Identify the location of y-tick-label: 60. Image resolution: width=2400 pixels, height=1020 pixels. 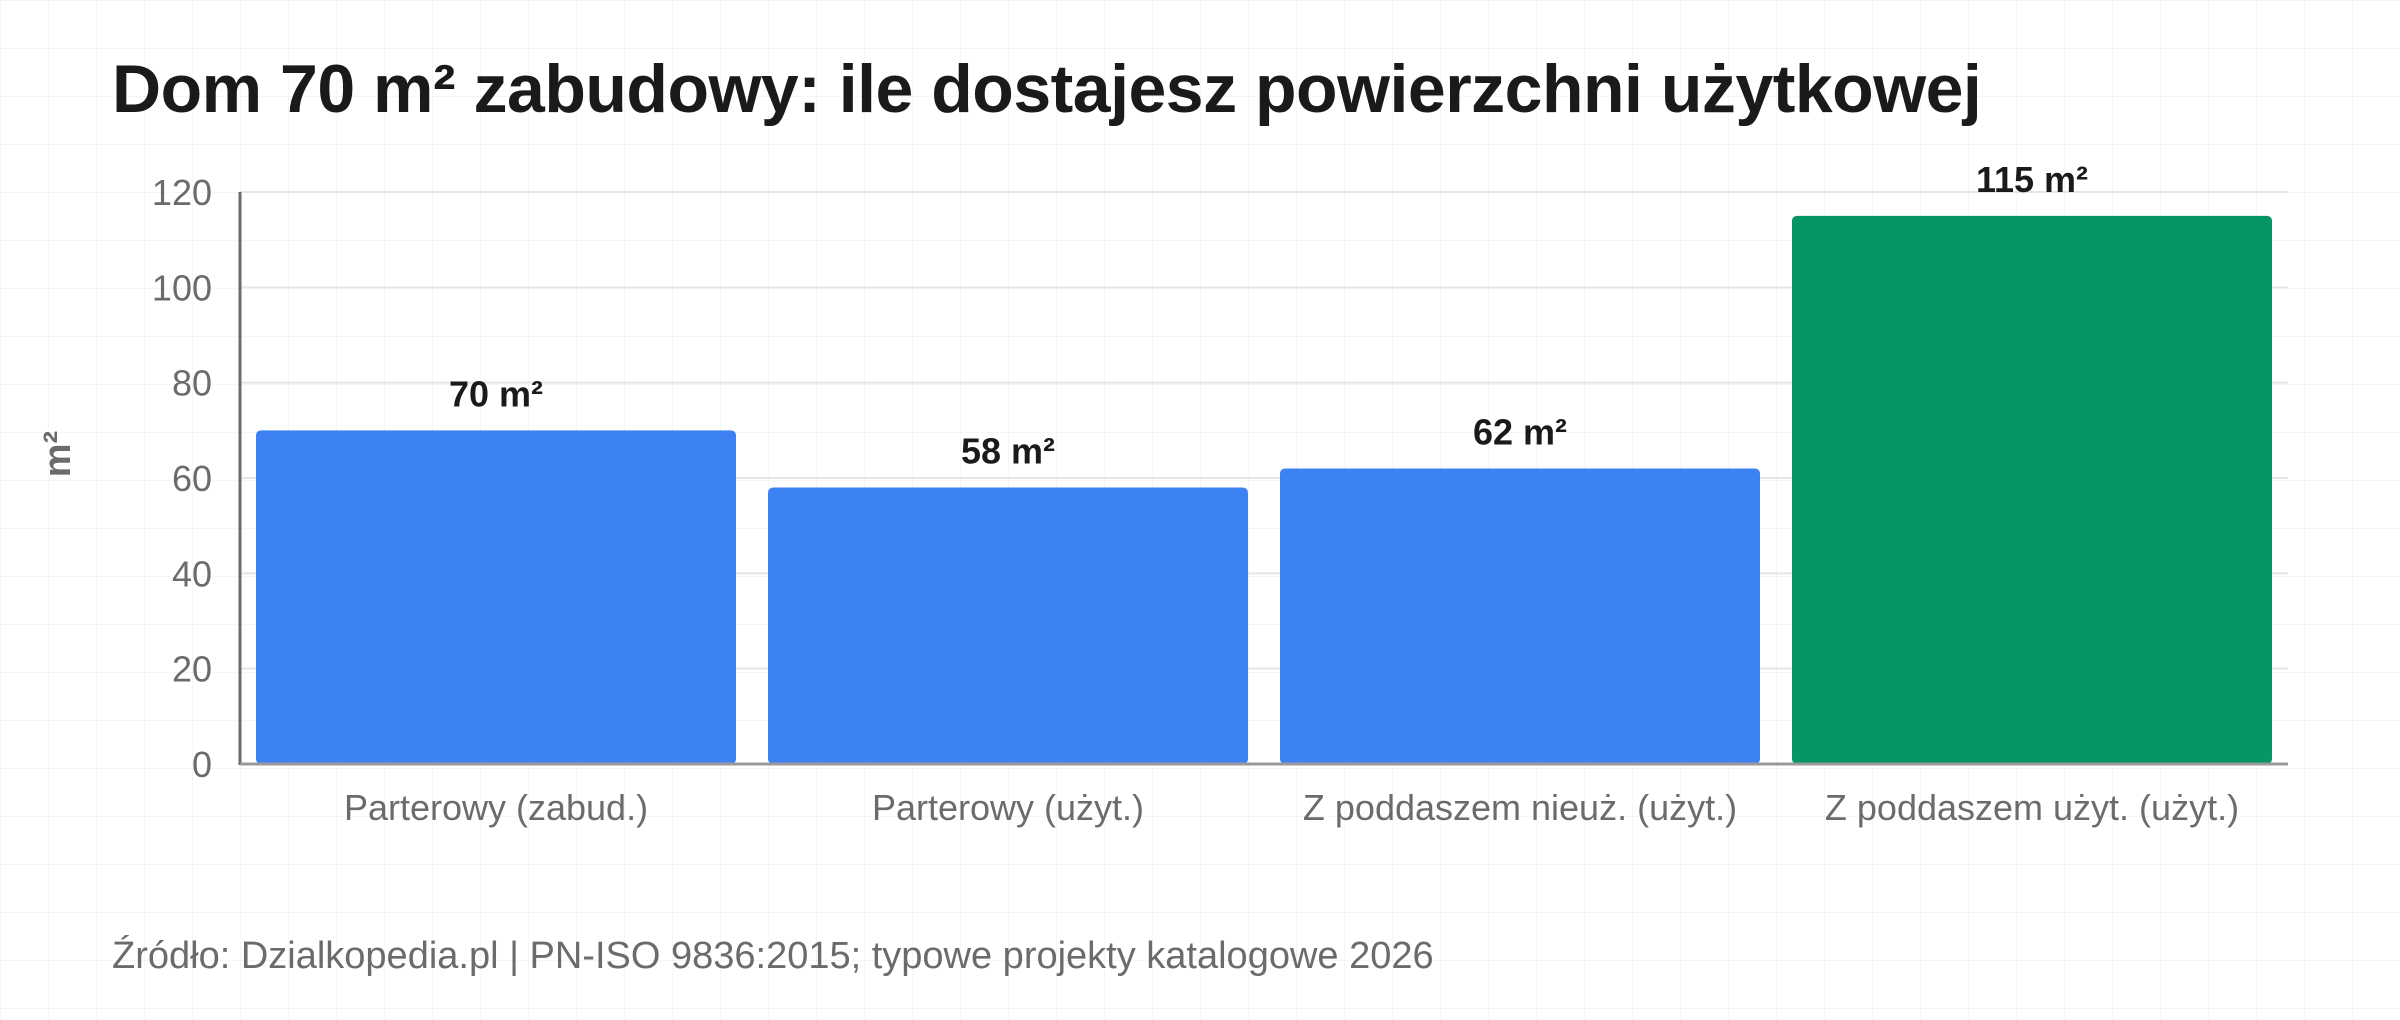
(192, 478).